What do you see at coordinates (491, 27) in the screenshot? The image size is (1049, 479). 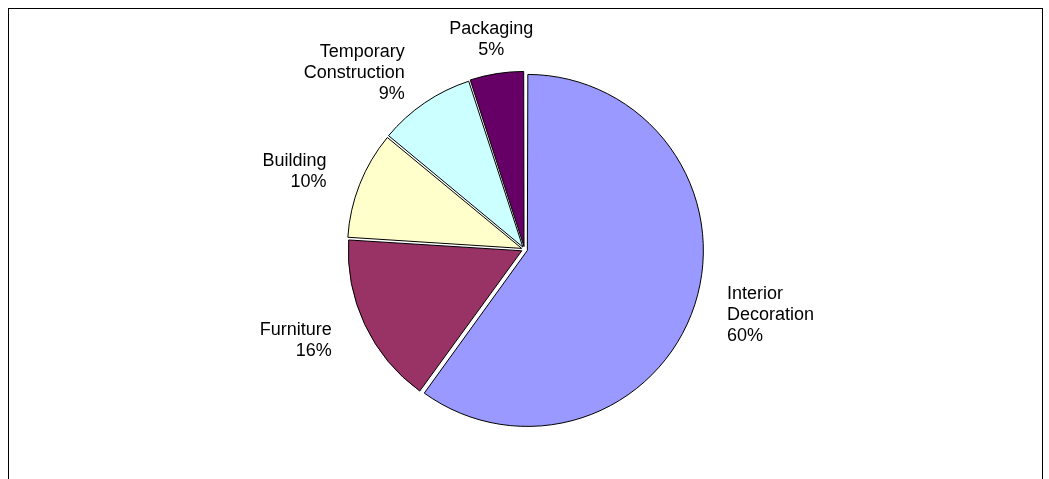 I see `slice-label: Packaging` at bounding box center [491, 27].